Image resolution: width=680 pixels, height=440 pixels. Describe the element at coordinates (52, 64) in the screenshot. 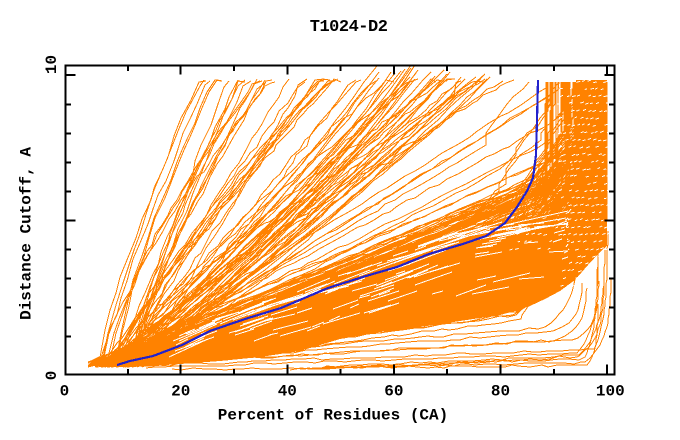

I see `svg-text: 10` at that location.